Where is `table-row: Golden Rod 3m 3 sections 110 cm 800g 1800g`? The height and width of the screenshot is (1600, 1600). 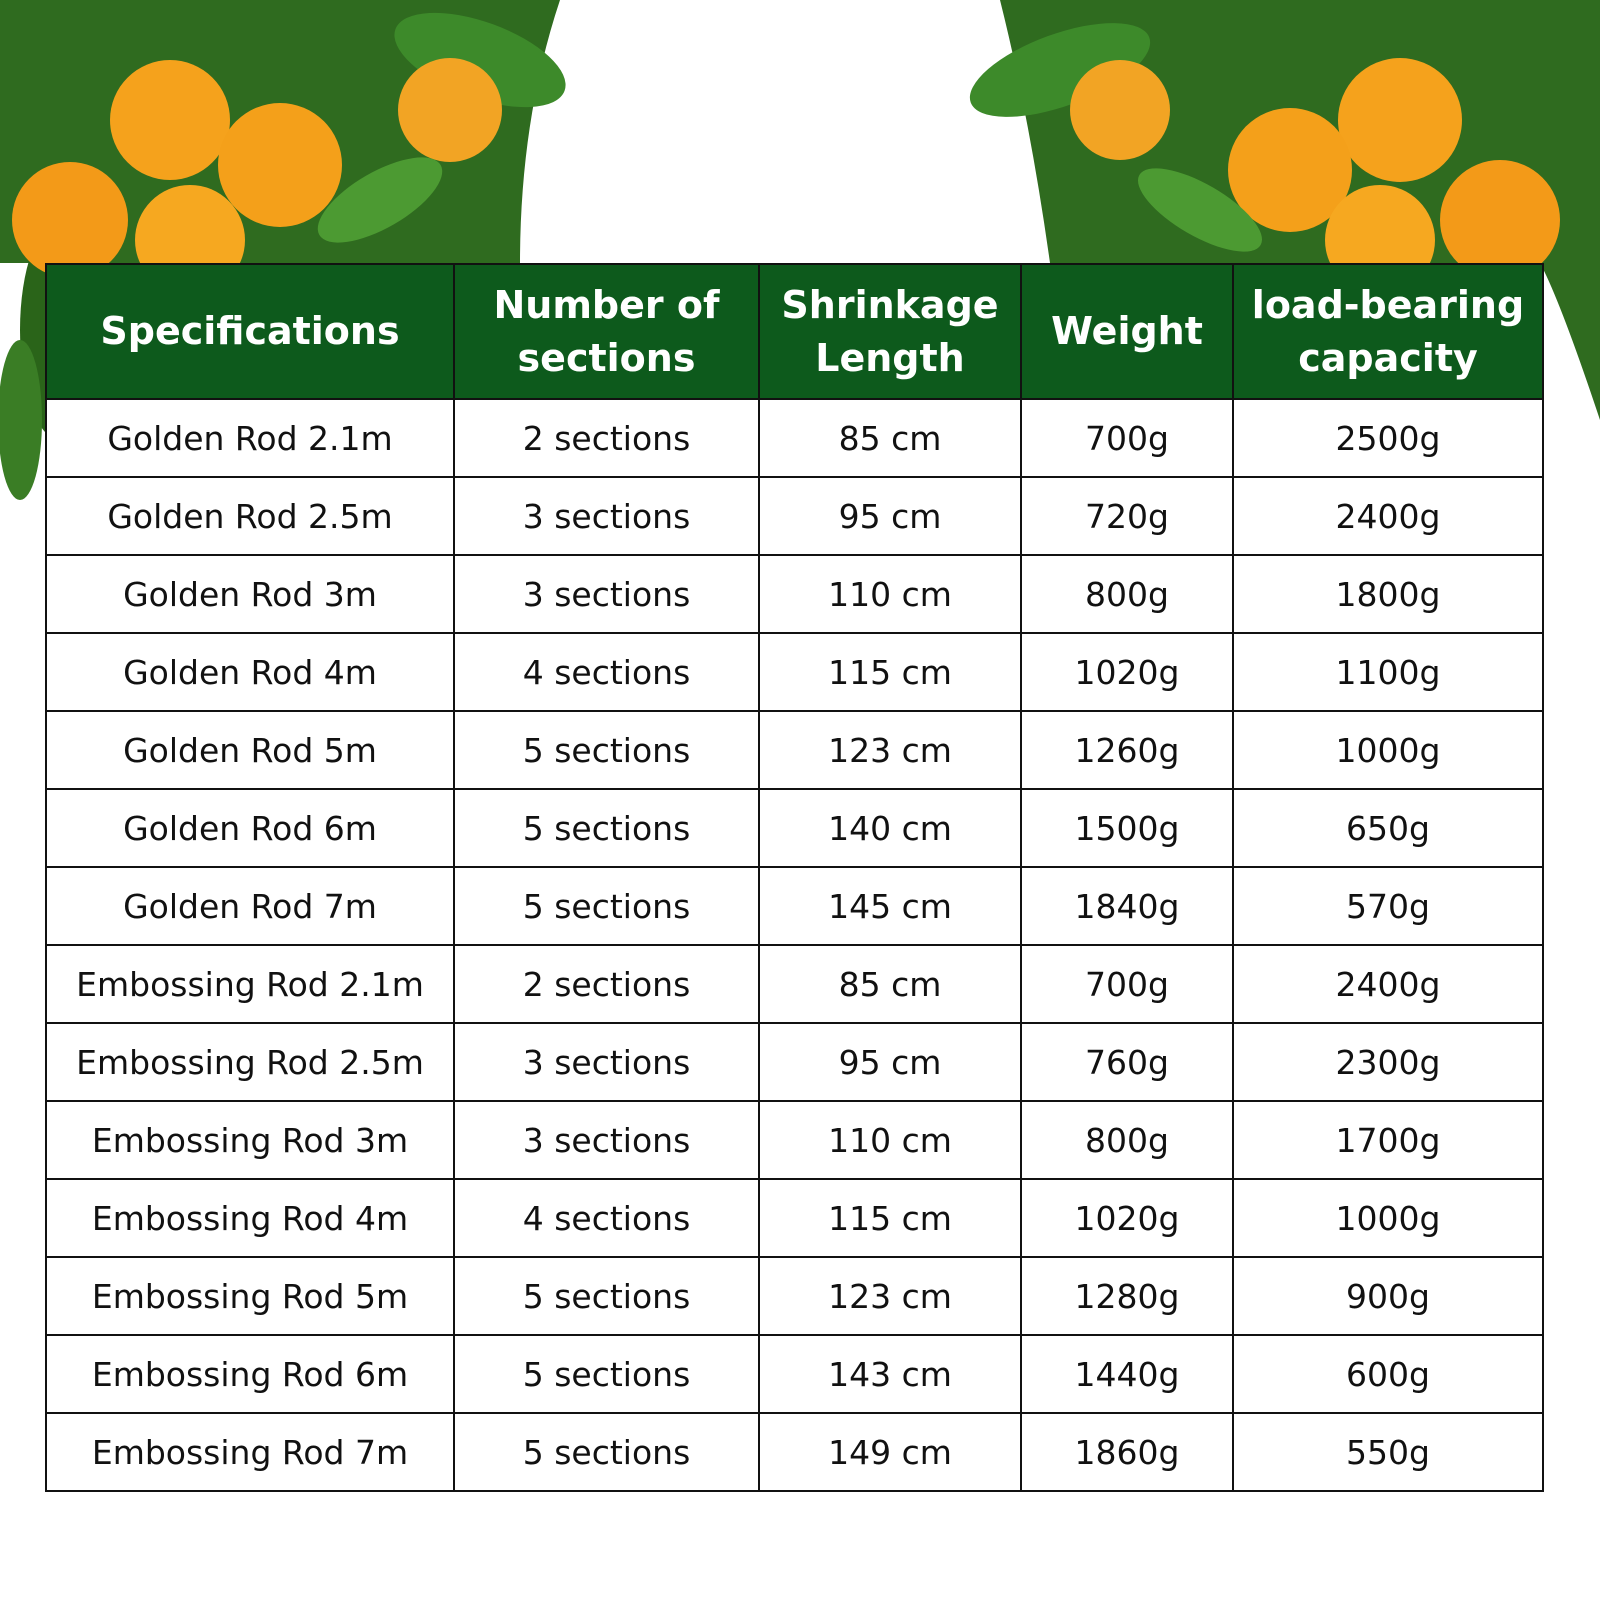 table-row: Golden Rod 3m 3 sections 110 cm 800g 1800g is located at coordinates (794, 594).